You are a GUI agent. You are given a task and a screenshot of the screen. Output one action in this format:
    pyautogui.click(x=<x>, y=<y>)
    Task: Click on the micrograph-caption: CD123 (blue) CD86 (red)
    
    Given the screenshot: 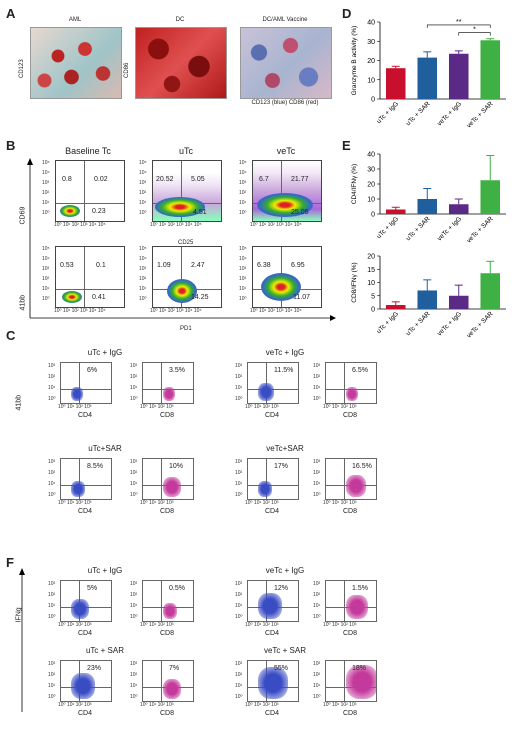 What is the action you would take?
    pyautogui.click(x=285, y=103)
    